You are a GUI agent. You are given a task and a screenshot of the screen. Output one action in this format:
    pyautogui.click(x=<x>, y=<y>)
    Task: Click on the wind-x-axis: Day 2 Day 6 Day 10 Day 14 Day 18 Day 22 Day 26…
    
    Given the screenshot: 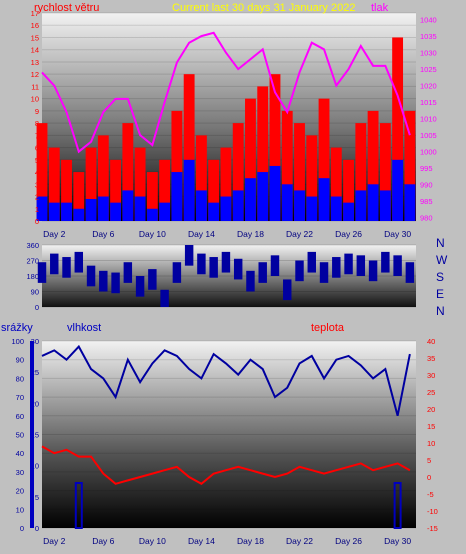 What is the action you would take?
    pyautogui.click(x=227, y=234)
    